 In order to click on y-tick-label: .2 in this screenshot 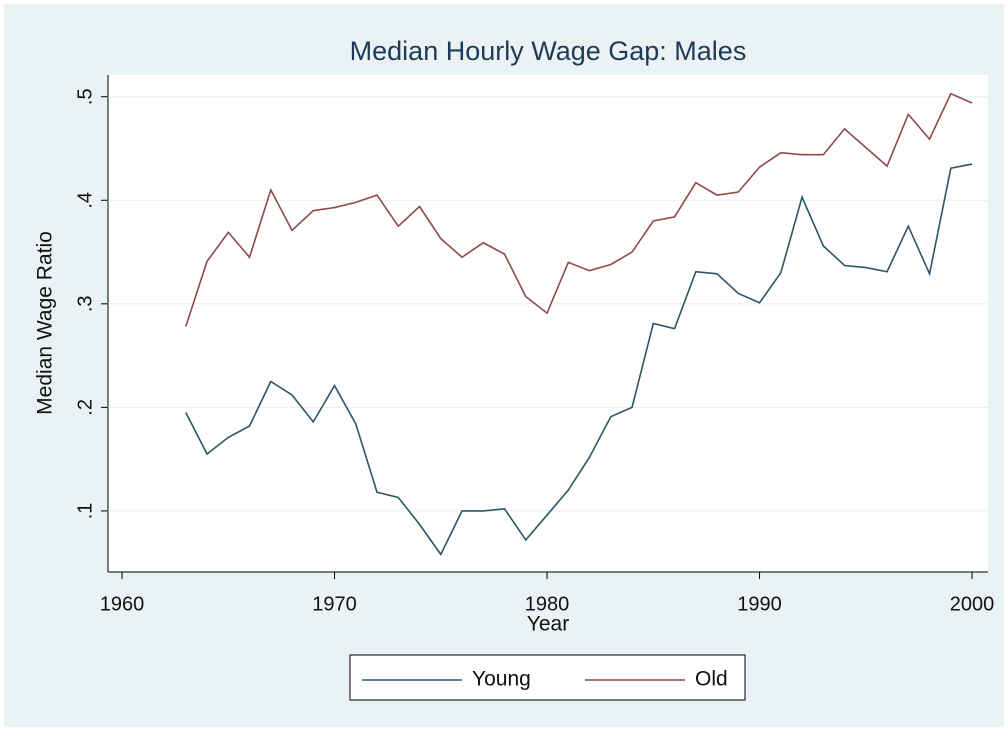, I will do `click(85, 407)`.